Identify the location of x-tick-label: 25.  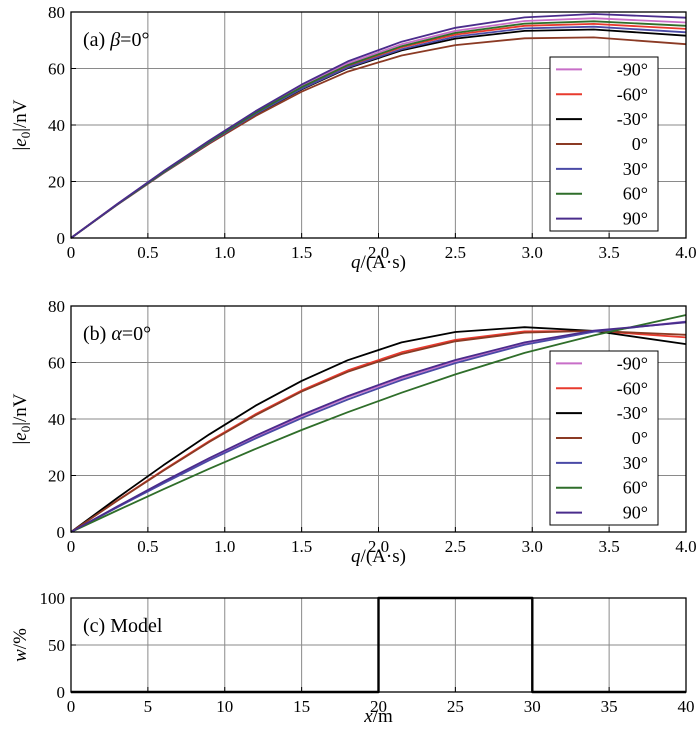
(455, 706).